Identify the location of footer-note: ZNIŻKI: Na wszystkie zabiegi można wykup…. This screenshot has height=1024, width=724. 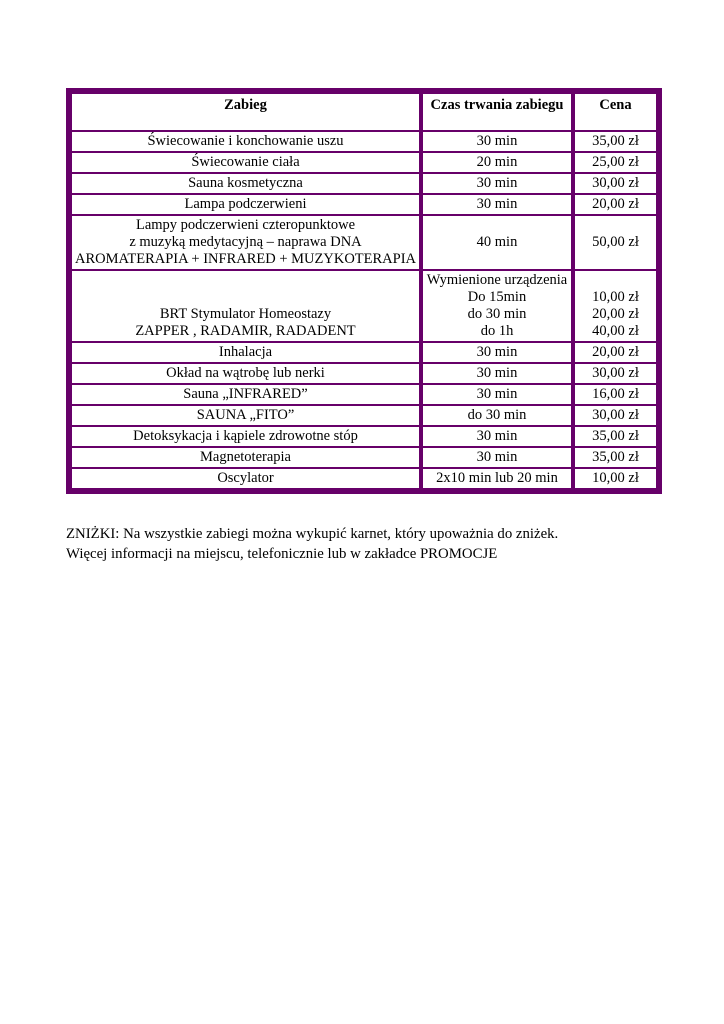
(356, 544).